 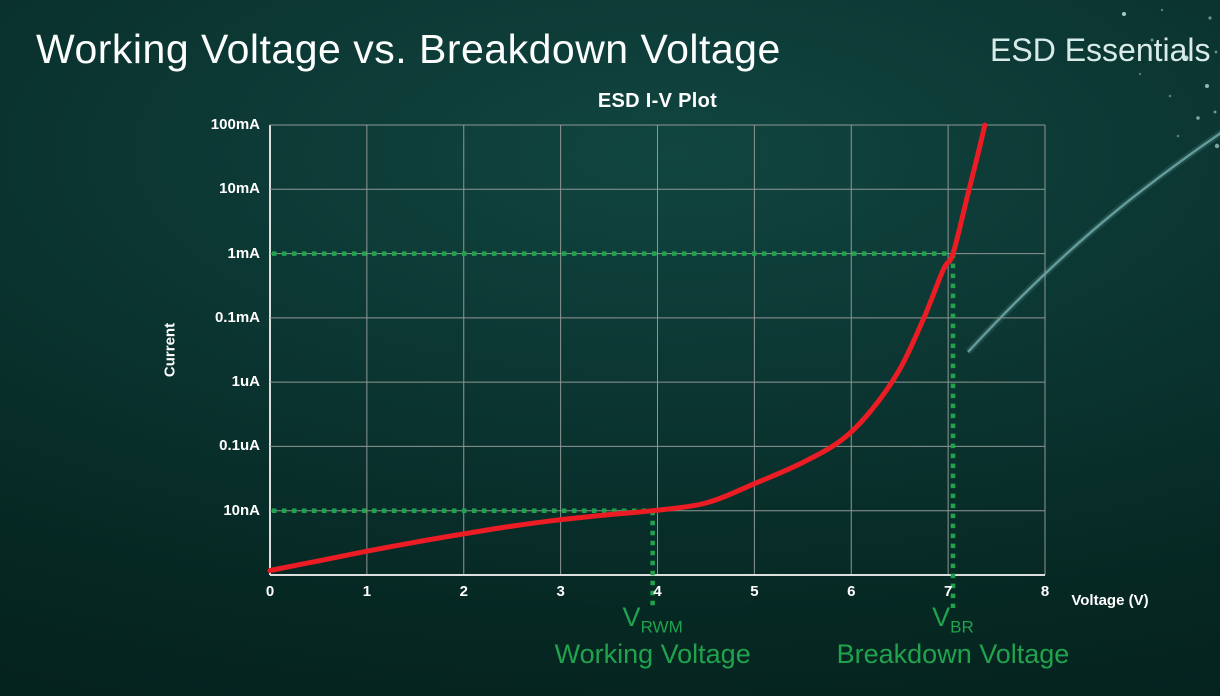 I want to click on swoosh-glow, so click(x=1092, y=242).